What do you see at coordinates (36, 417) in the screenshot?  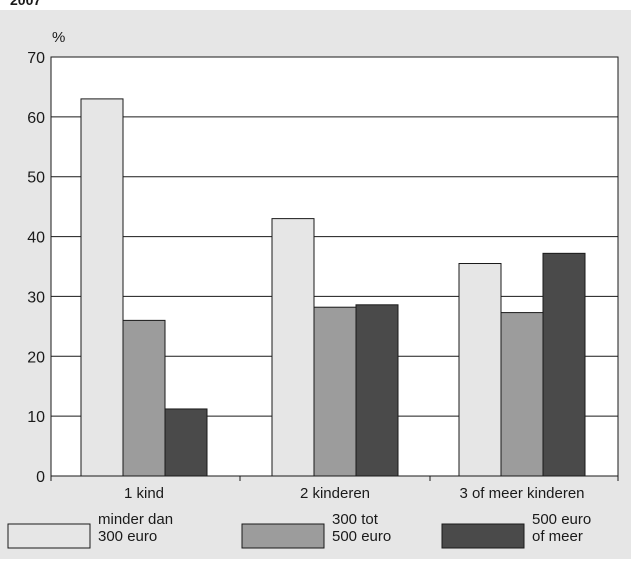 I see `y-tick-label: 10` at bounding box center [36, 417].